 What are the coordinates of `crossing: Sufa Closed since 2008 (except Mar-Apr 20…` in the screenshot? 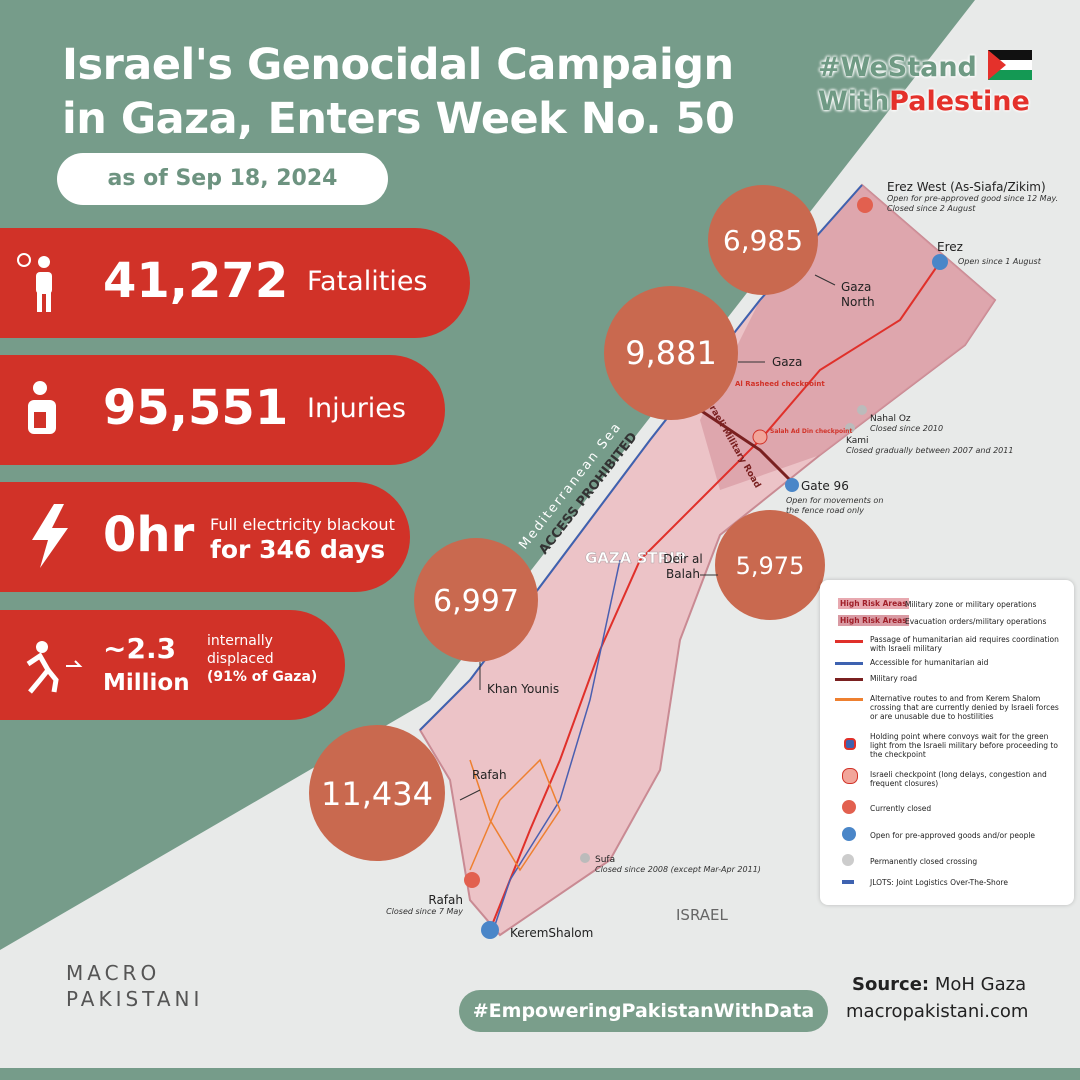 It's located at (678, 865).